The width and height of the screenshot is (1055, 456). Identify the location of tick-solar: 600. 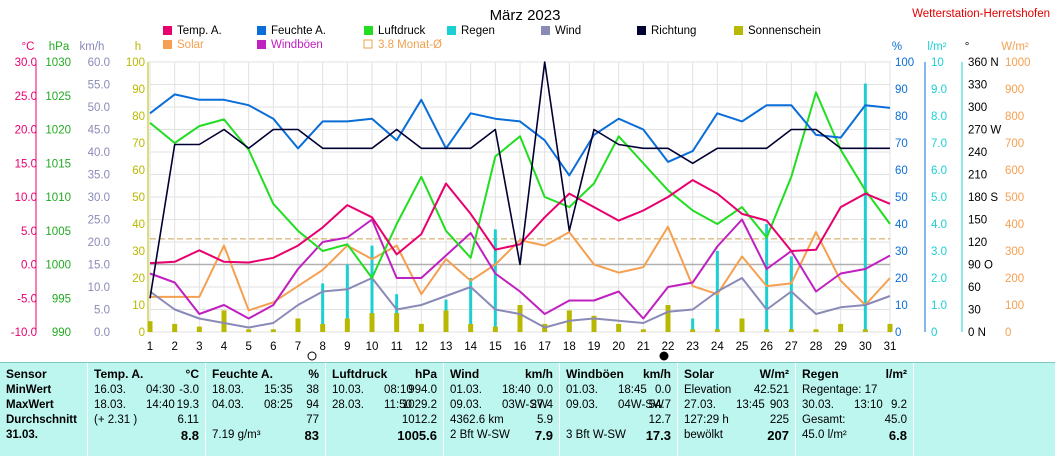
(1014, 171).